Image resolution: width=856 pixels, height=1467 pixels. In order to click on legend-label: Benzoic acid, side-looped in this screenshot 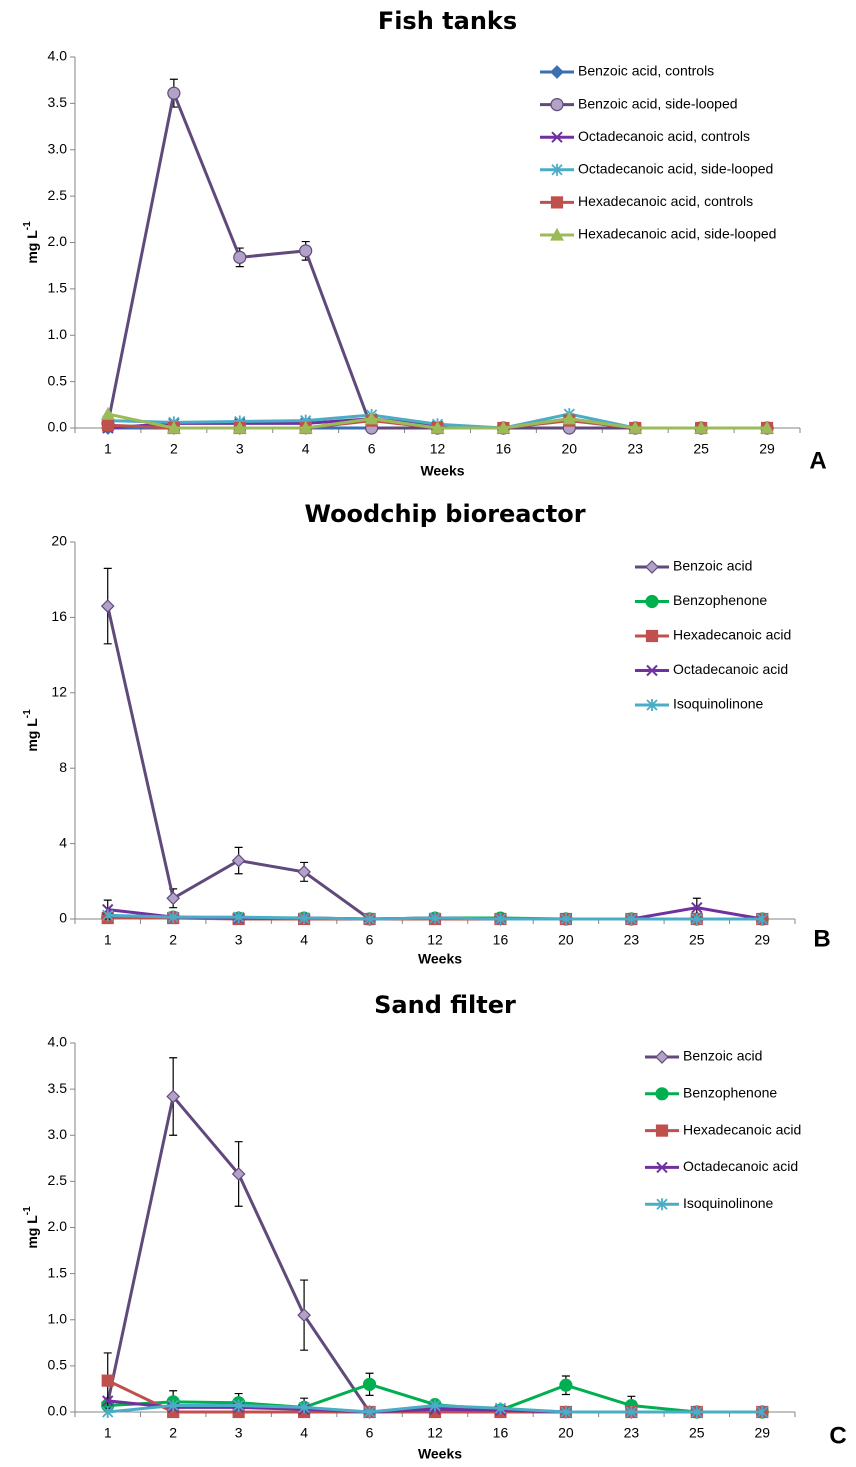, I will do `click(658, 103)`.